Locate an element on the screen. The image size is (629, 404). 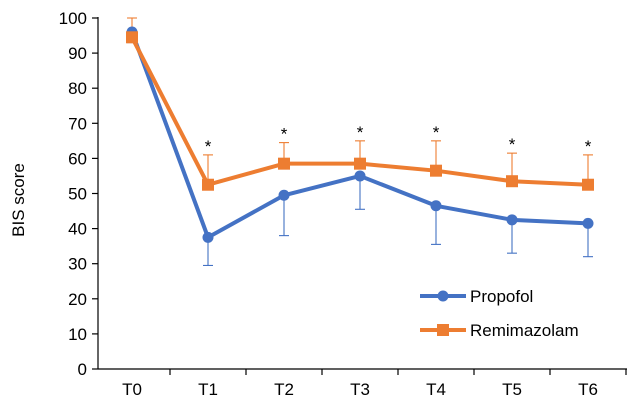
y-tick-label: 40 is located at coordinates (77, 229).